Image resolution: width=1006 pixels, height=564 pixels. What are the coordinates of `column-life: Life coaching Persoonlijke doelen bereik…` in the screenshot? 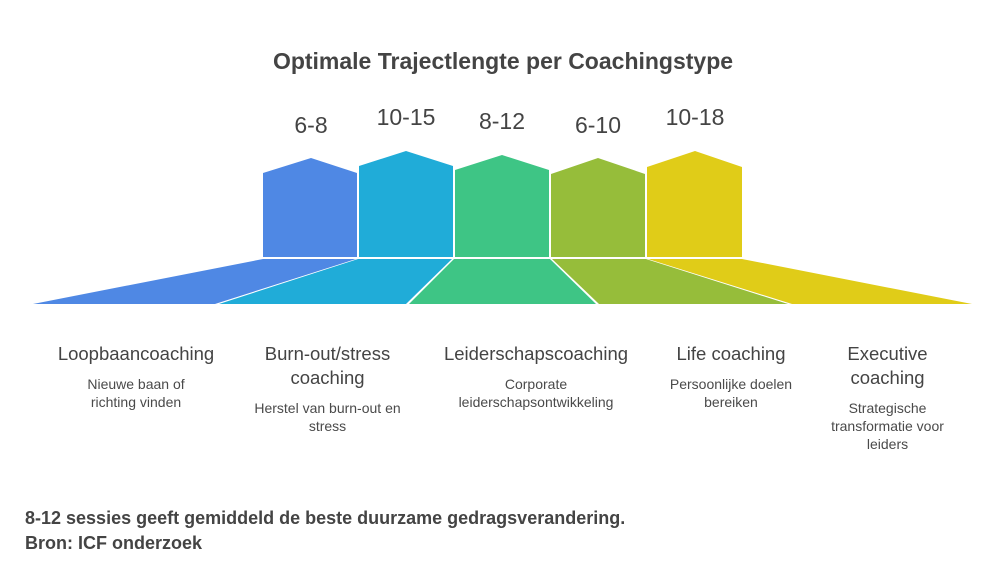 It's located at (731, 376).